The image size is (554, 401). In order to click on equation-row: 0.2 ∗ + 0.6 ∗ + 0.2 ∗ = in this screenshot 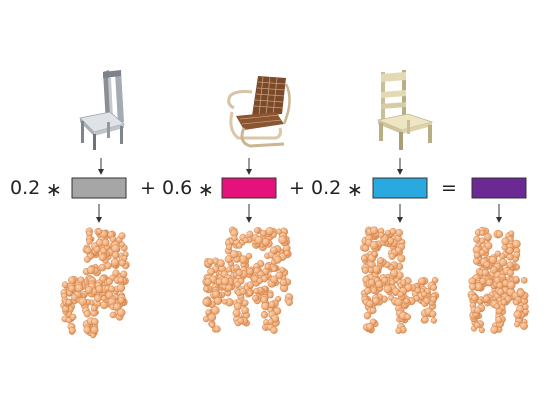, I will do `click(268, 189)`.